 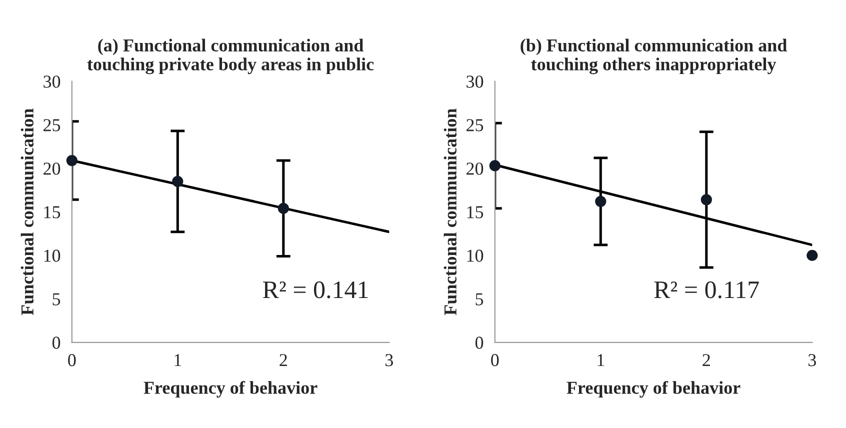 What do you see at coordinates (654, 56) in the screenshot?
I see `chart-title: (b) Functional communication and touching others inappropriately` at bounding box center [654, 56].